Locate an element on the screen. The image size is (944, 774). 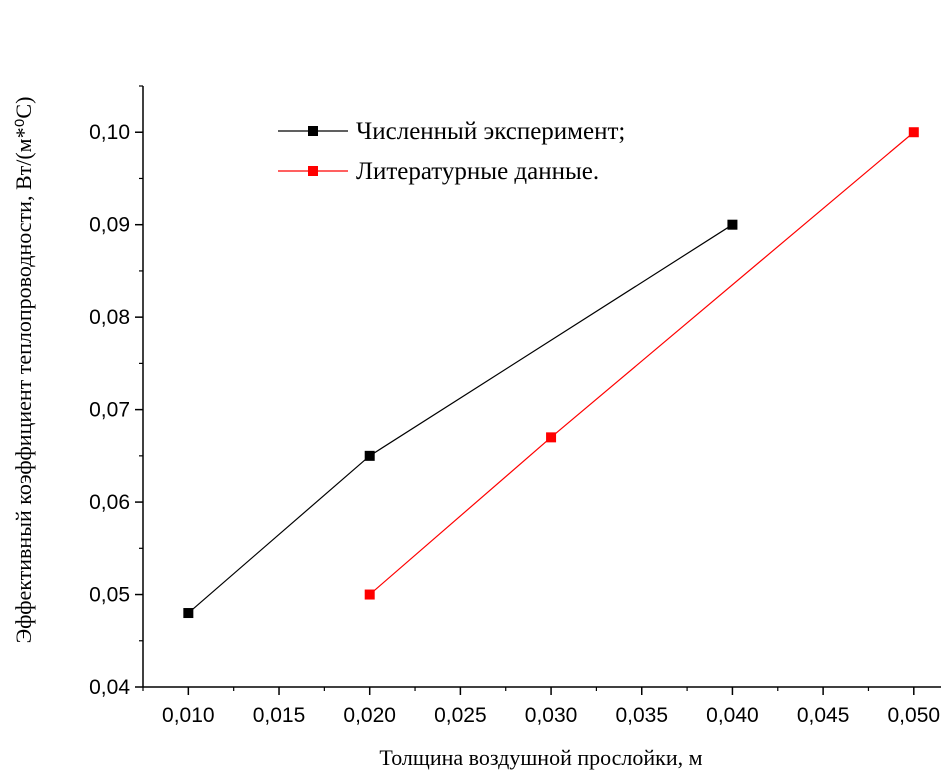
y-tick-label: 0,10 is located at coordinates (109, 132).